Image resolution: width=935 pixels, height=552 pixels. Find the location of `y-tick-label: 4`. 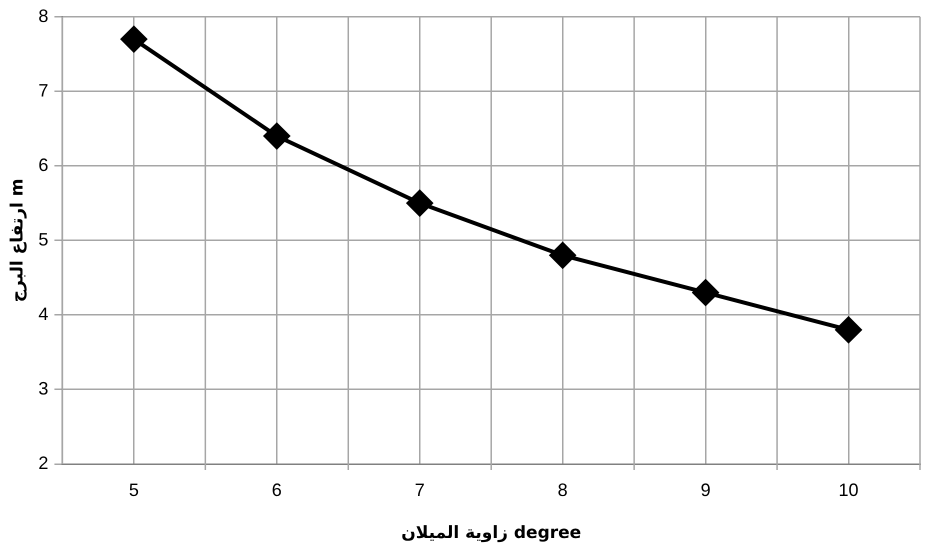

y-tick-label: 4 is located at coordinates (43, 314).